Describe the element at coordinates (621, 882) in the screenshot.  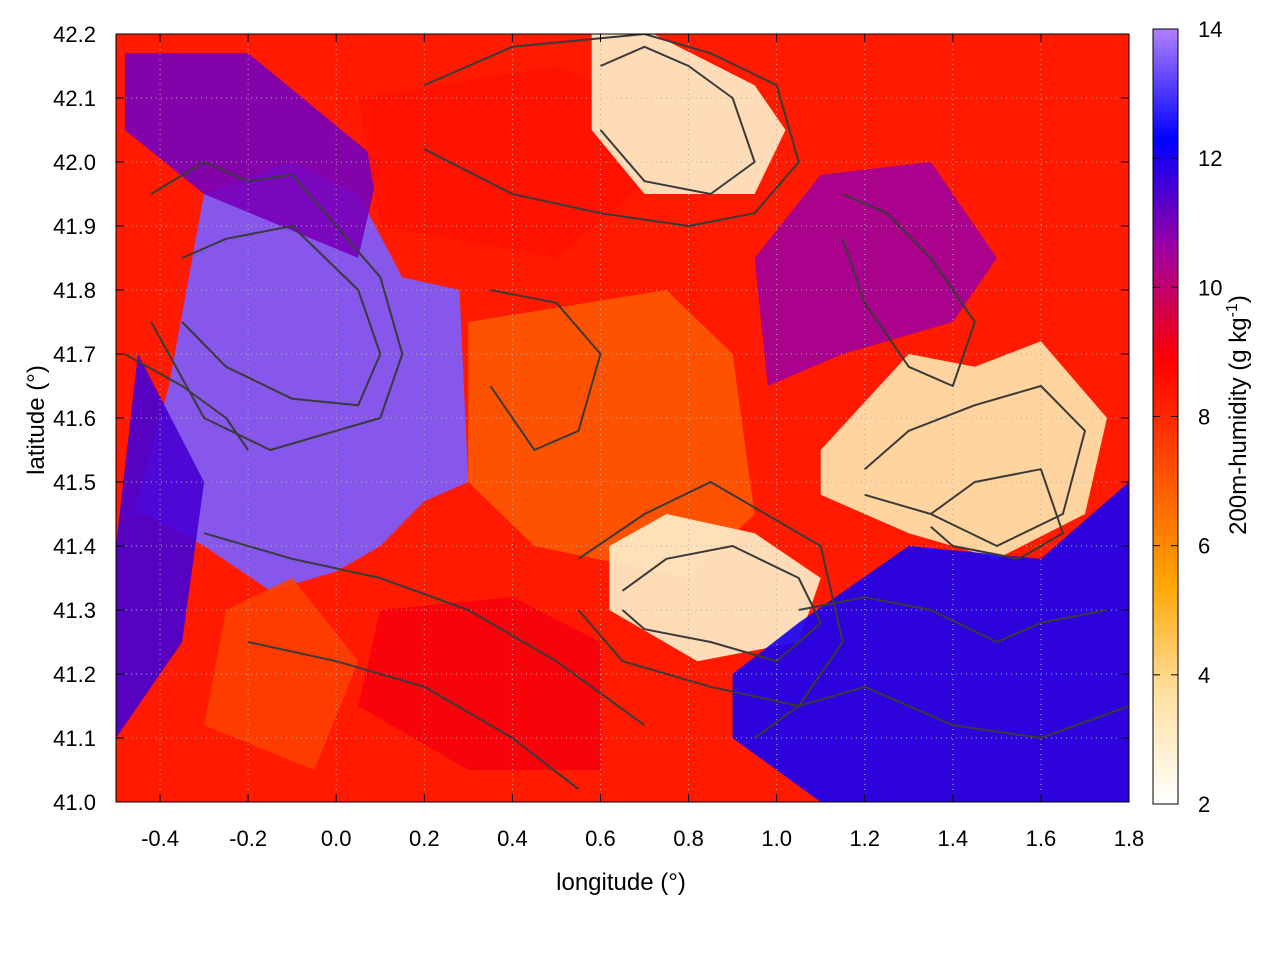
I see `x-axis-title: longitude (°)` at that location.